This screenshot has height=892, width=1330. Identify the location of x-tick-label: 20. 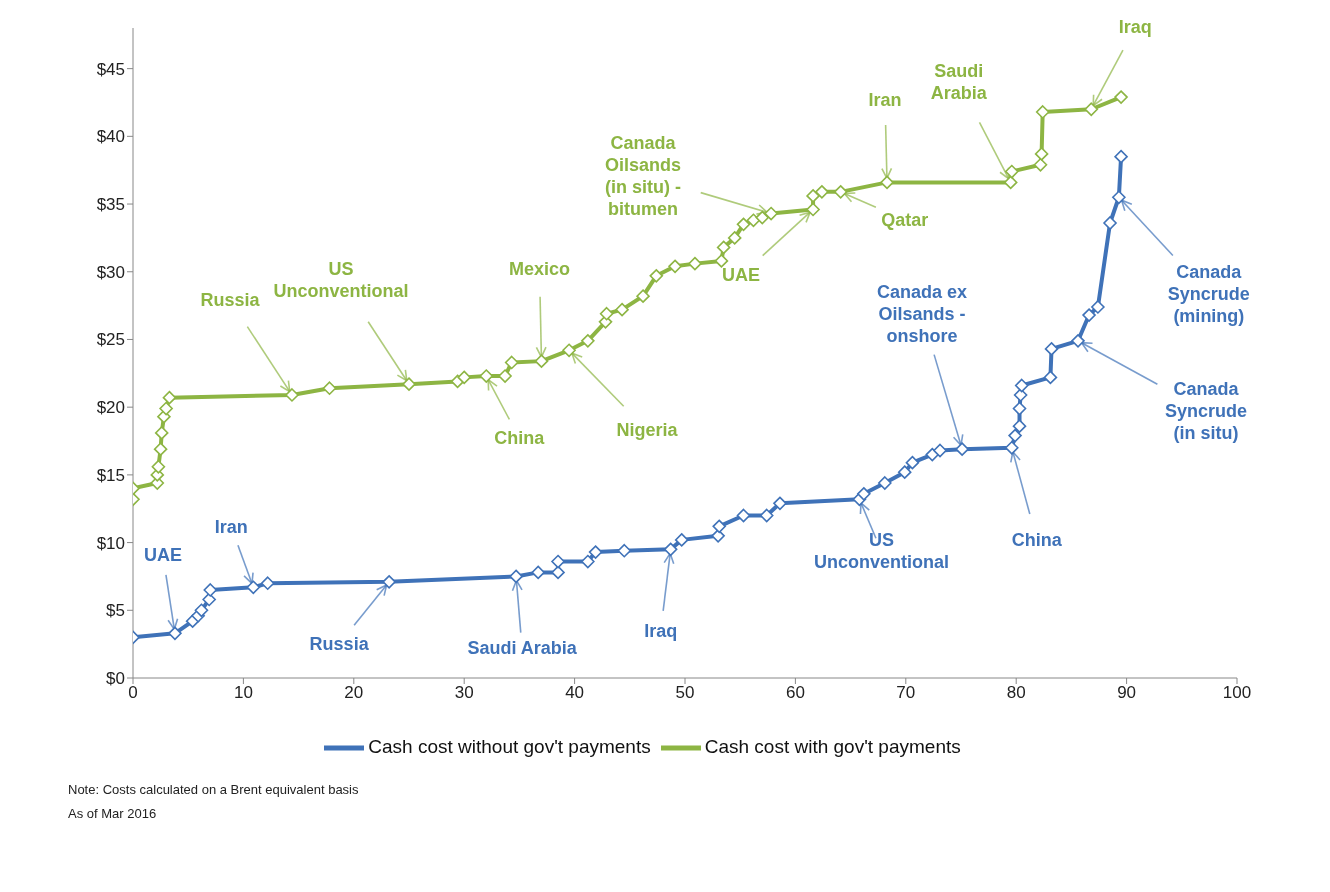
(354, 693).